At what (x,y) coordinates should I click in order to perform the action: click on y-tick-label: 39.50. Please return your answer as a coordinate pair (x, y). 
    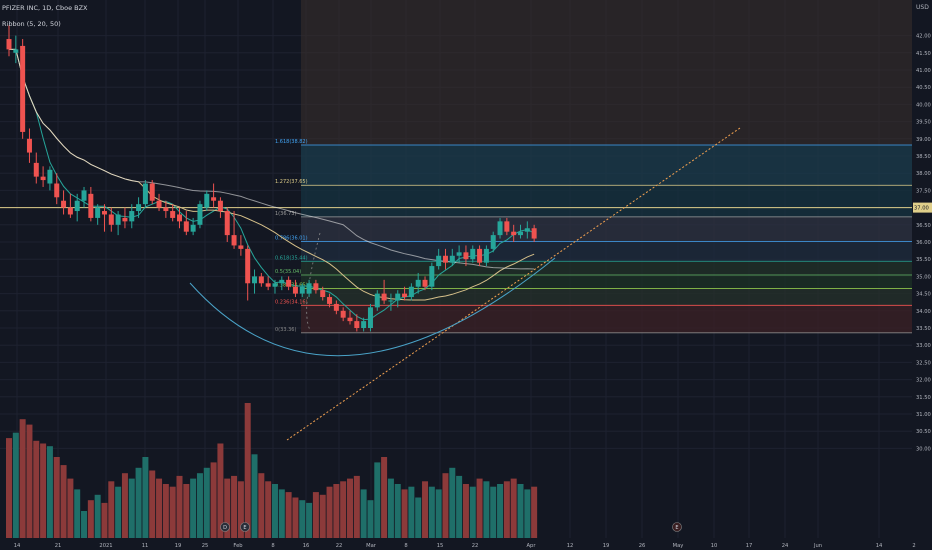
    Looking at the image, I should click on (923, 123).